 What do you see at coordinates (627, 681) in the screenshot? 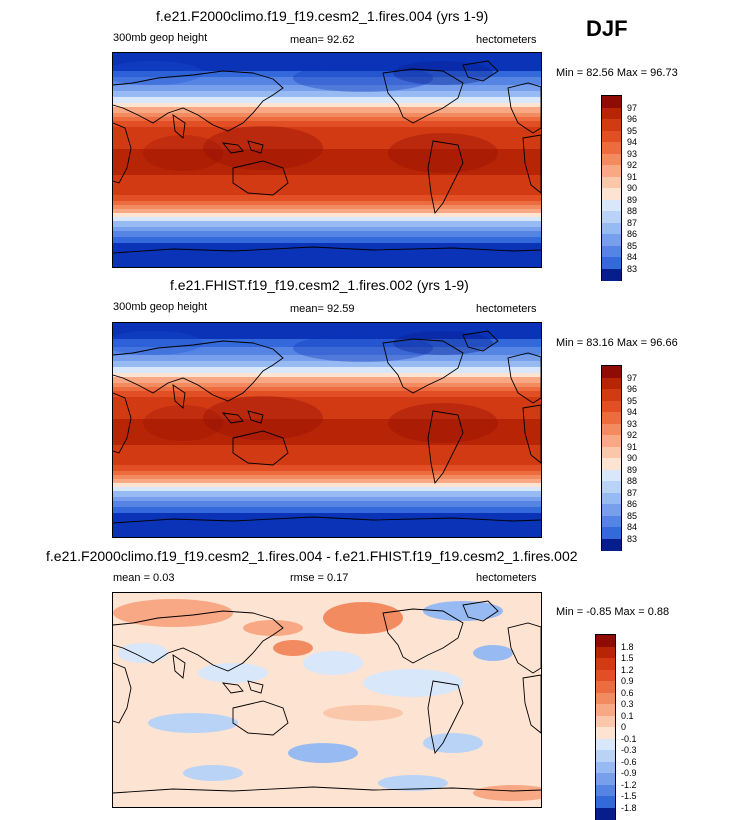
I see `panel-3-colorbar-label: 0.9` at bounding box center [627, 681].